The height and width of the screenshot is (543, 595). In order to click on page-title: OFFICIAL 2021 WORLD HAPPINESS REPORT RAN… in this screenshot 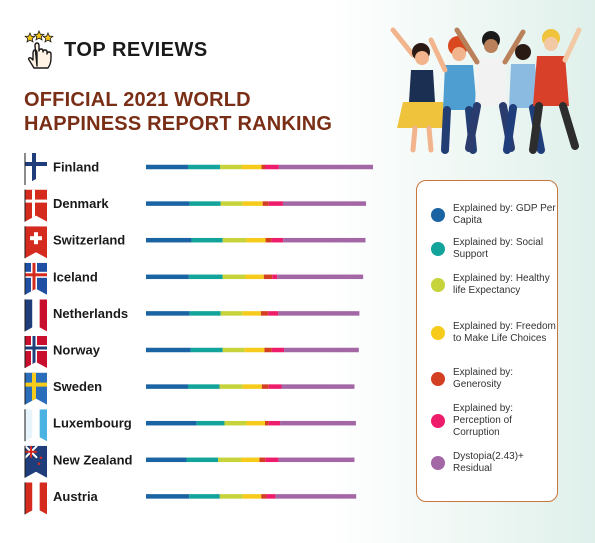, I will do `click(178, 112)`.